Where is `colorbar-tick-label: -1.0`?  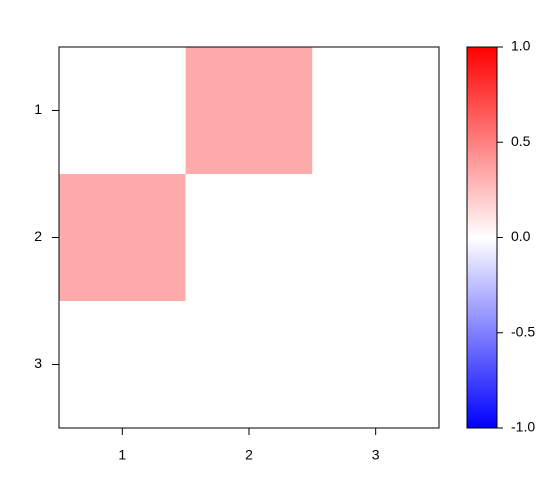 colorbar-tick-label: -1.0 is located at coordinates (523, 427).